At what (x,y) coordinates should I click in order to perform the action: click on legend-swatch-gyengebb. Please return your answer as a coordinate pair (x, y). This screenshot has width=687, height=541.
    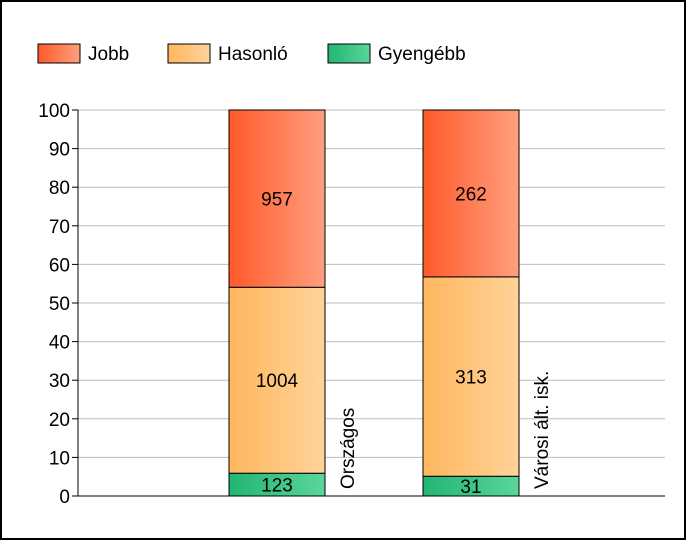
    Looking at the image, I should click on (349, 53).